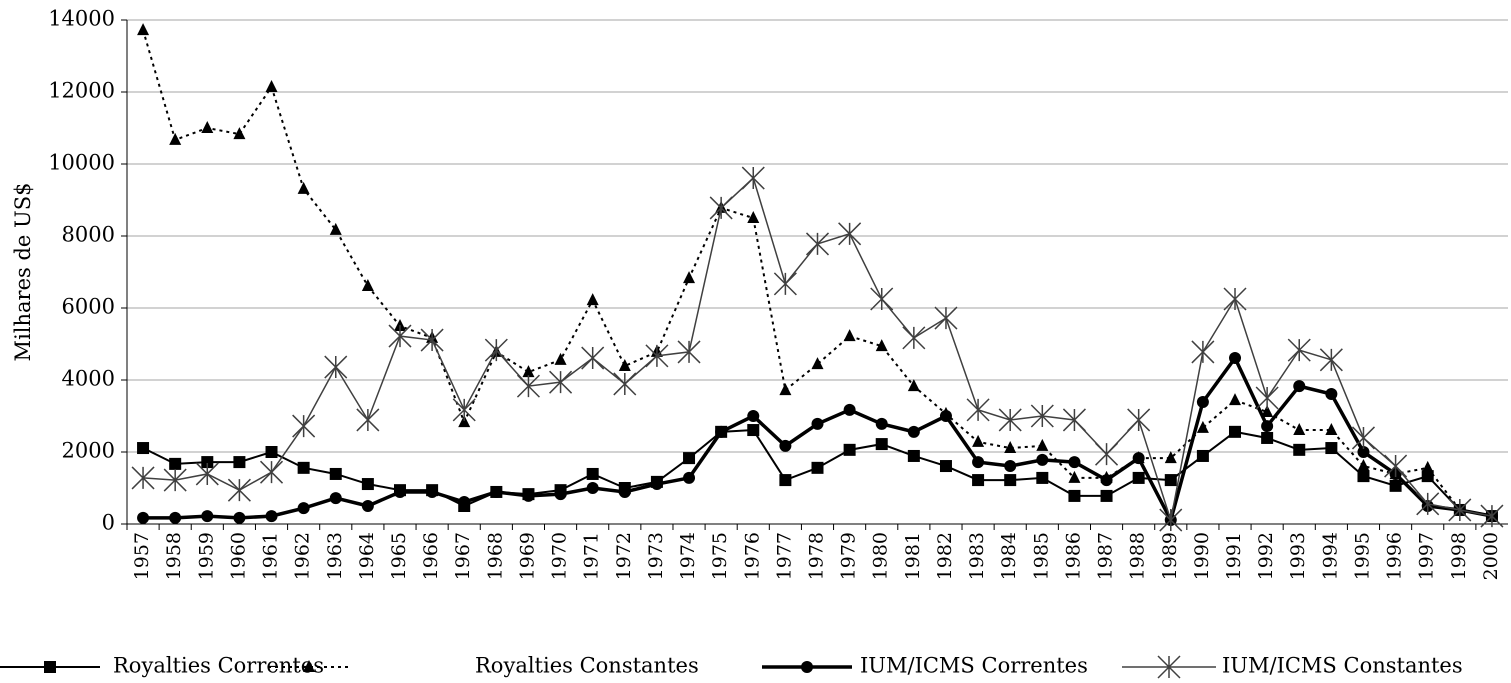 The image size is (1511, 683). What do you see at coordinates (108, 523) in the screenshot?
I see `y-tick-label: 0` at bounding box center [108, 523].